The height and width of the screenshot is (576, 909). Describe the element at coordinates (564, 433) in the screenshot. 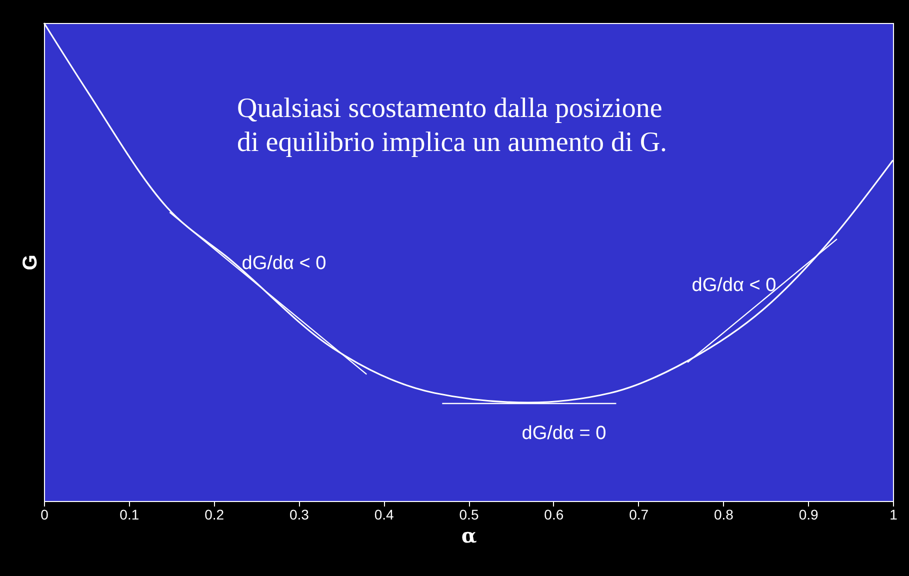

I see `annotation: dG/dα = 0` at that location.